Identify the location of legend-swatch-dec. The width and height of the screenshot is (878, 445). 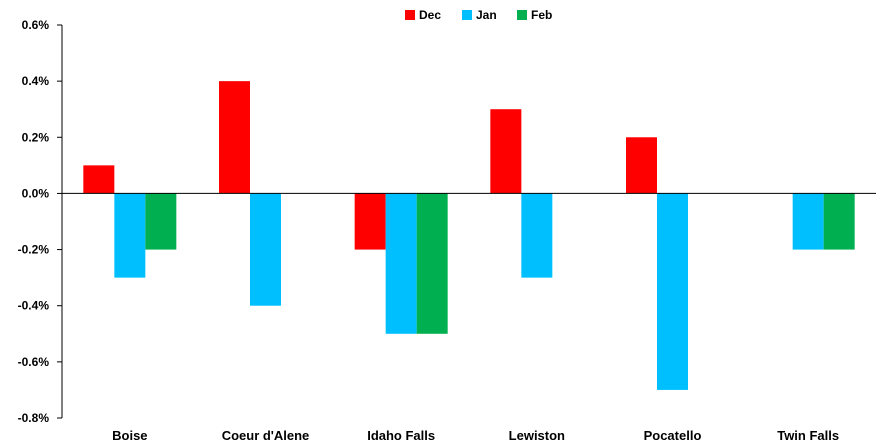
(410, 15).